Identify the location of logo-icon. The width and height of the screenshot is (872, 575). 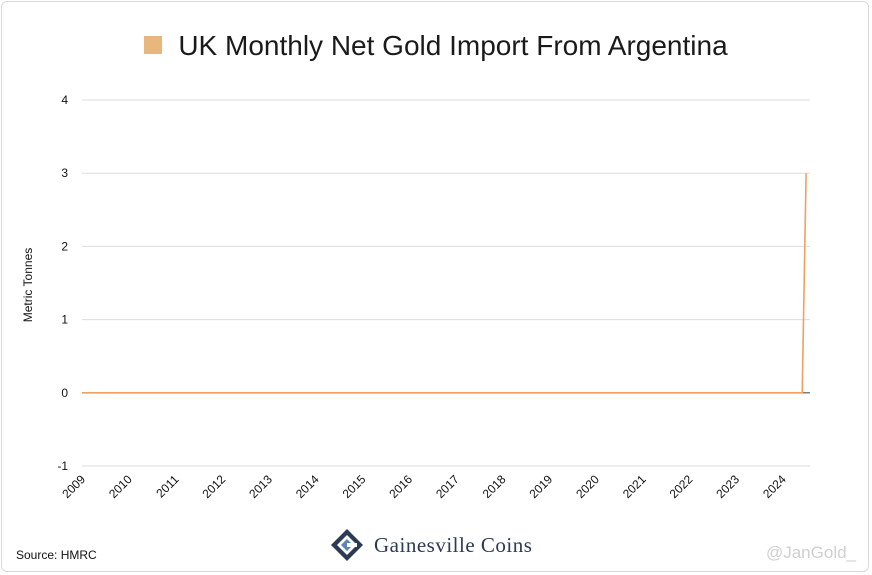
(347, 545).